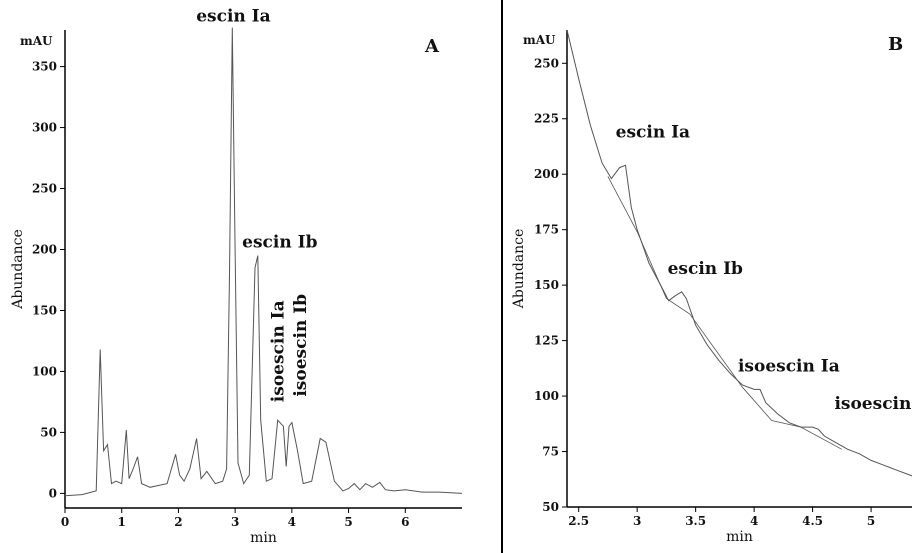 This screenshot has width=916, height=553. Describe the element at coordinates (550, 452) in the screenshot. I see `y-tick-label: 75` at that location.